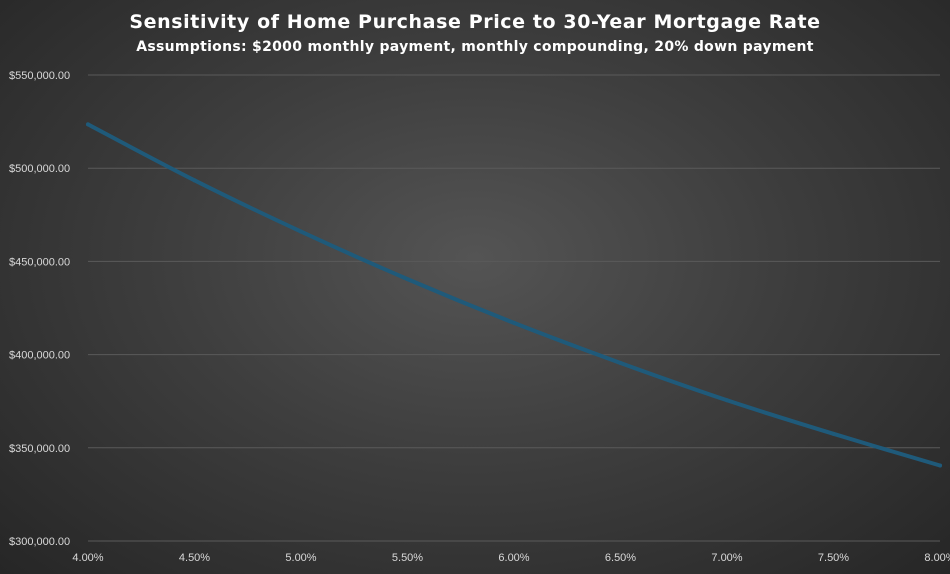 This screenshot has height=574, width=950. What do you see at coordinates (833, 558) in the screenshot?
I see `x-tick-label: 7.50%` at bounding box center [833, 558].